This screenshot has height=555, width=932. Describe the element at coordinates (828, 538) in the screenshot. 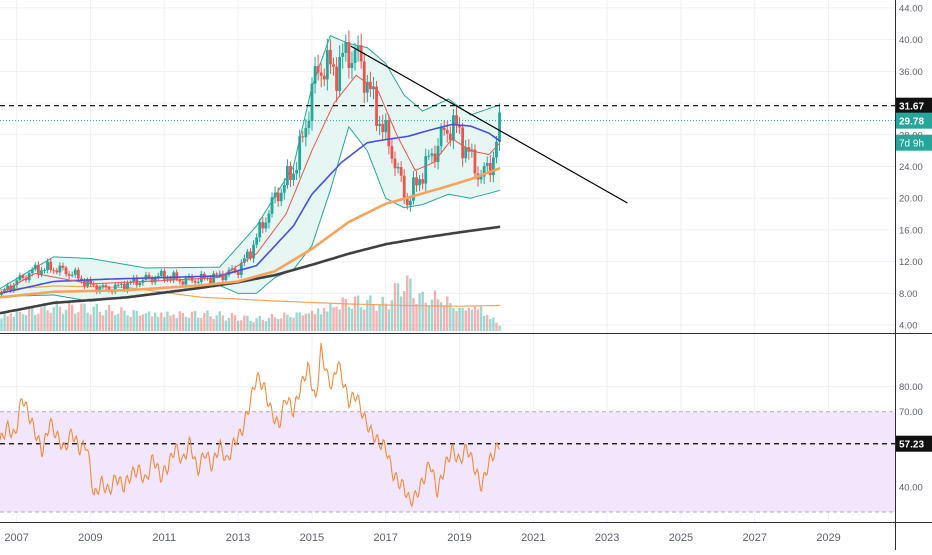

I see `time-tick-label: 2029` at that location.